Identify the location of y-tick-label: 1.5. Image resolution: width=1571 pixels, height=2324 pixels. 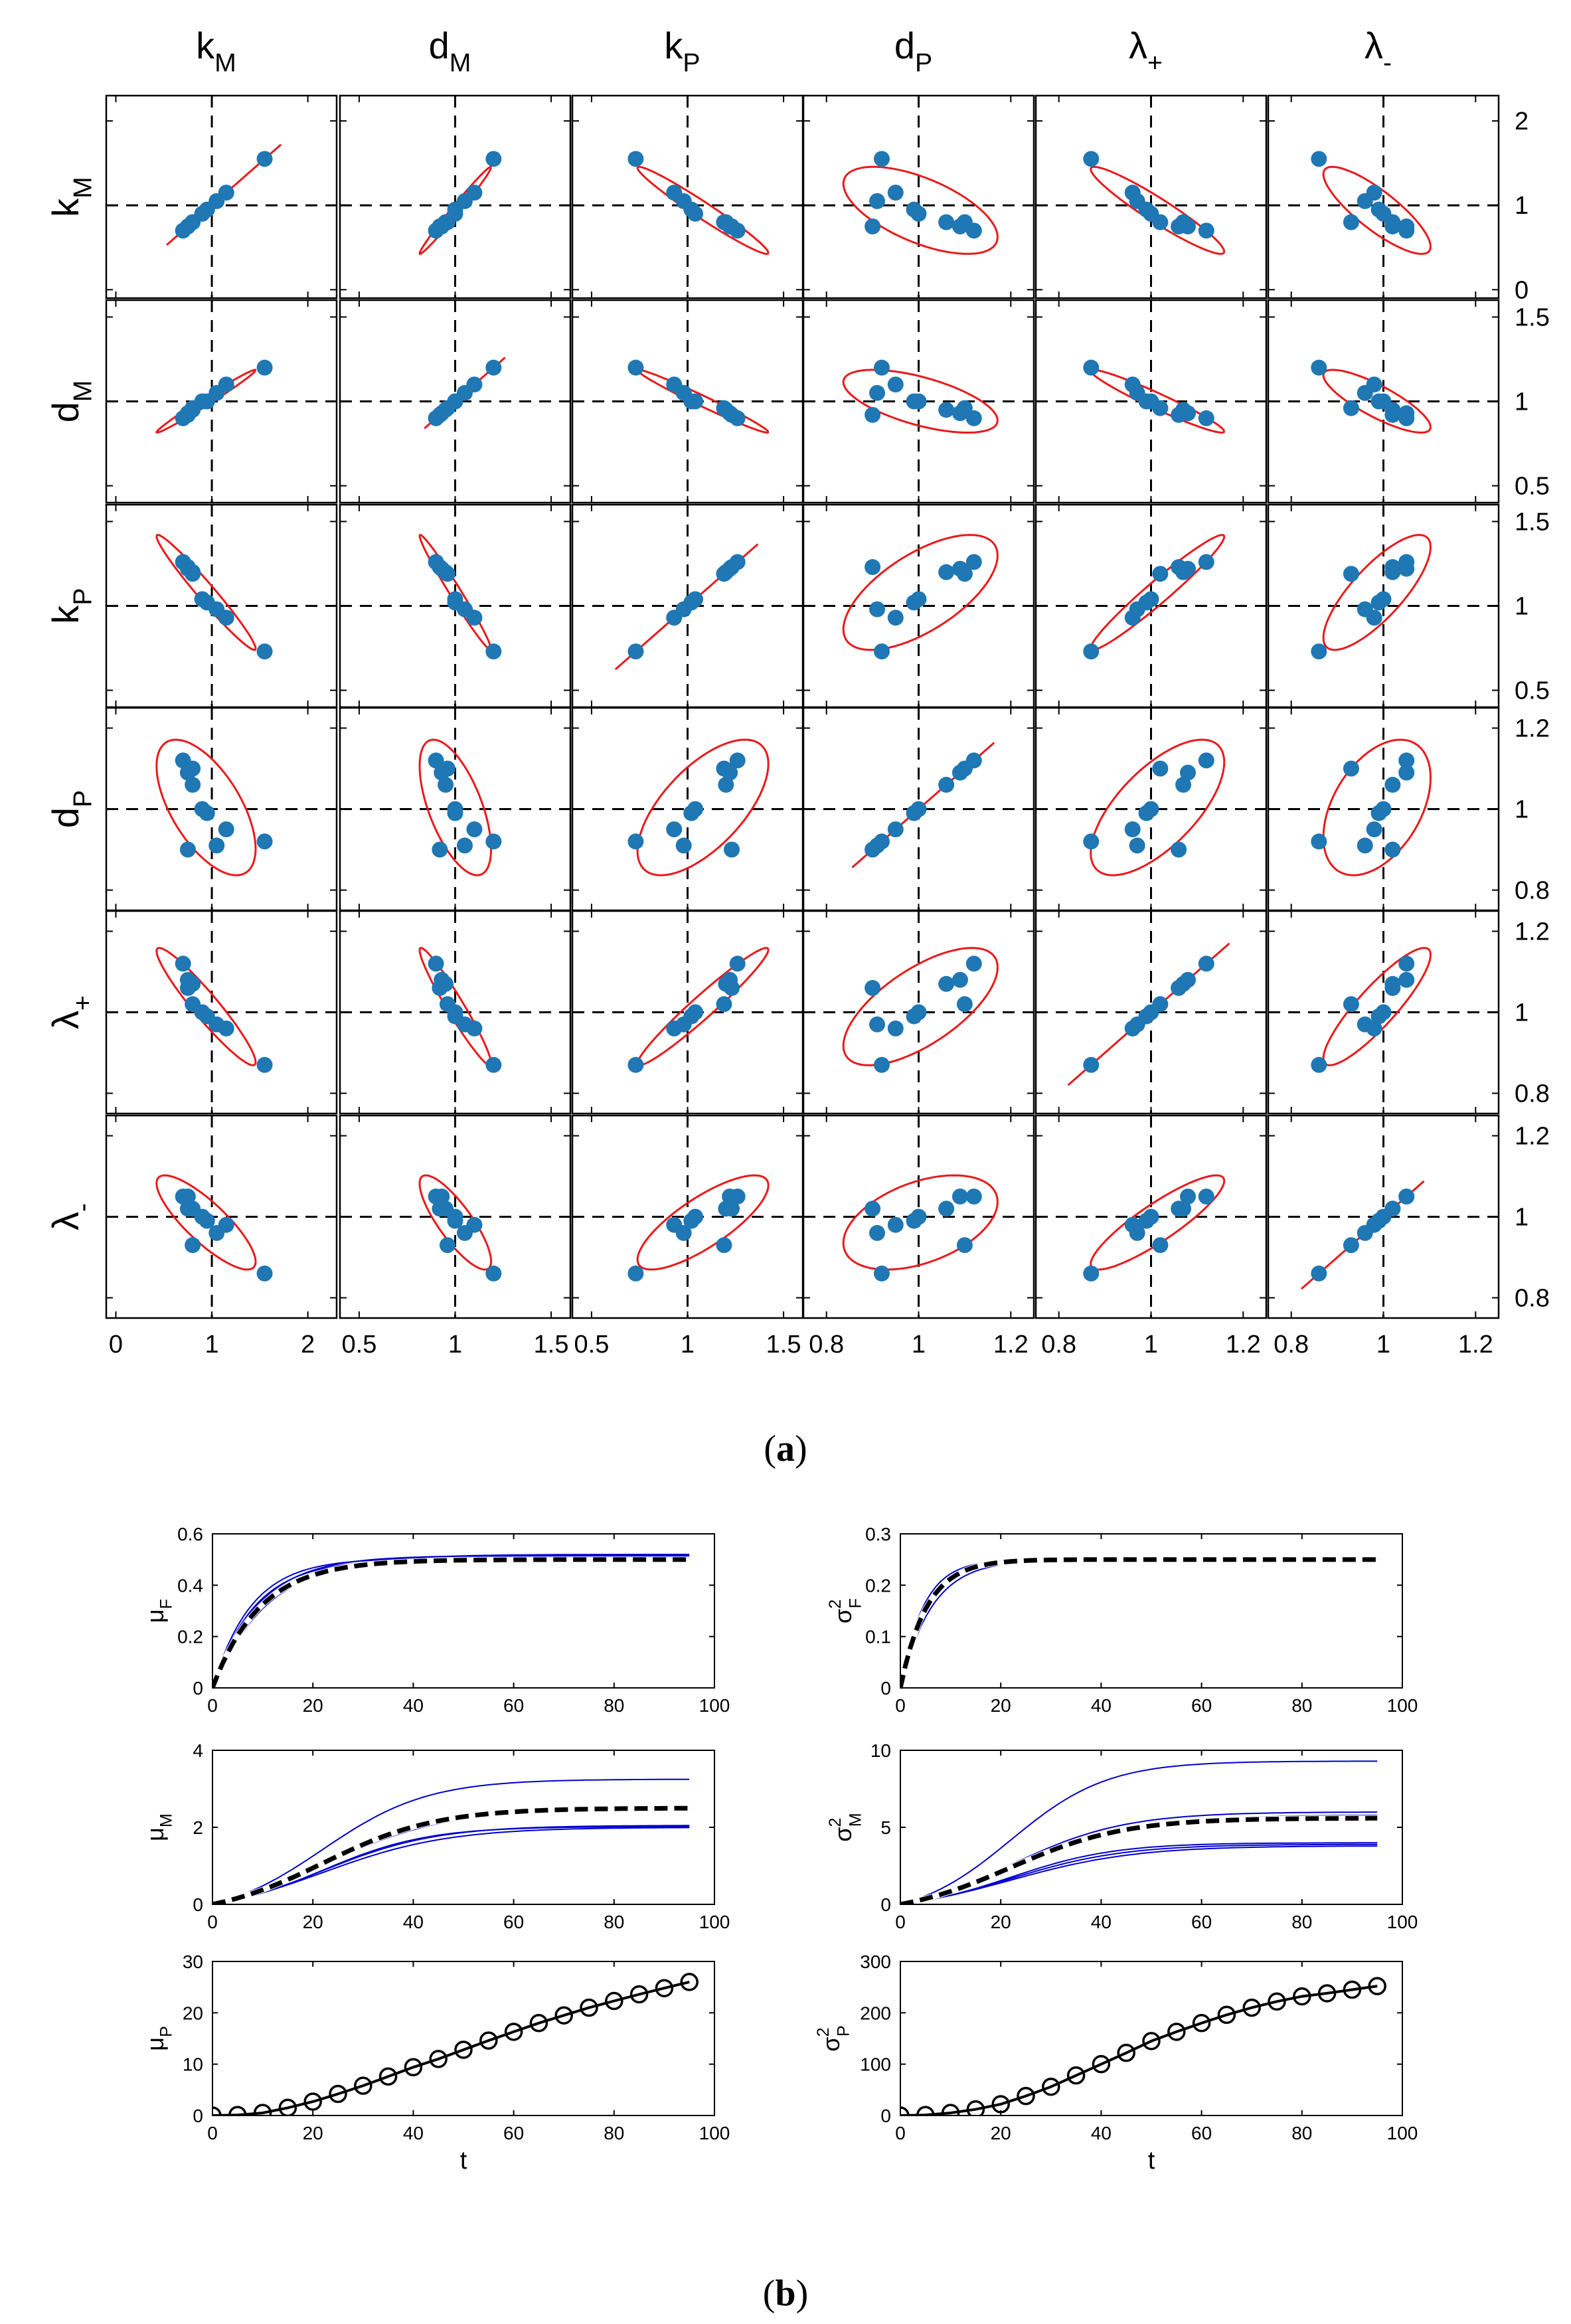
(1532, 522).